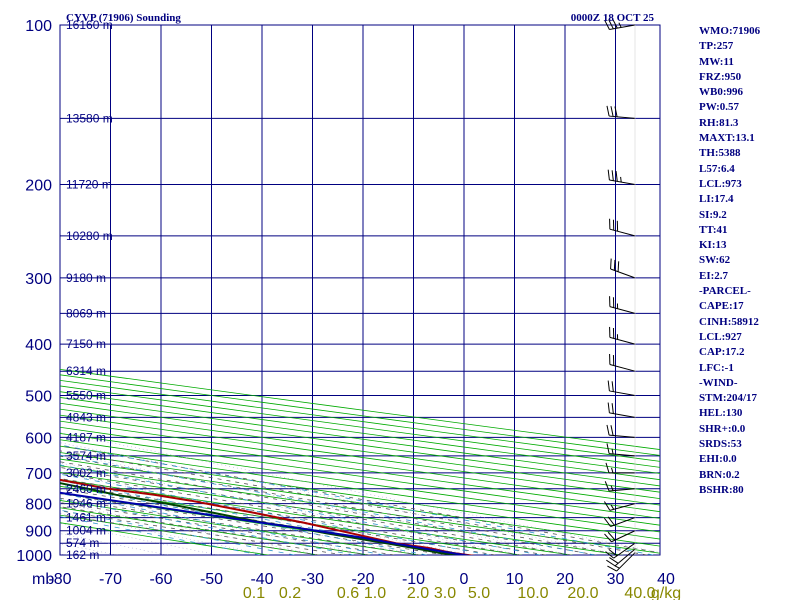 This screenshot has height=600, width=800. I want to click on height-label: 10280 m, so click(89, 236).